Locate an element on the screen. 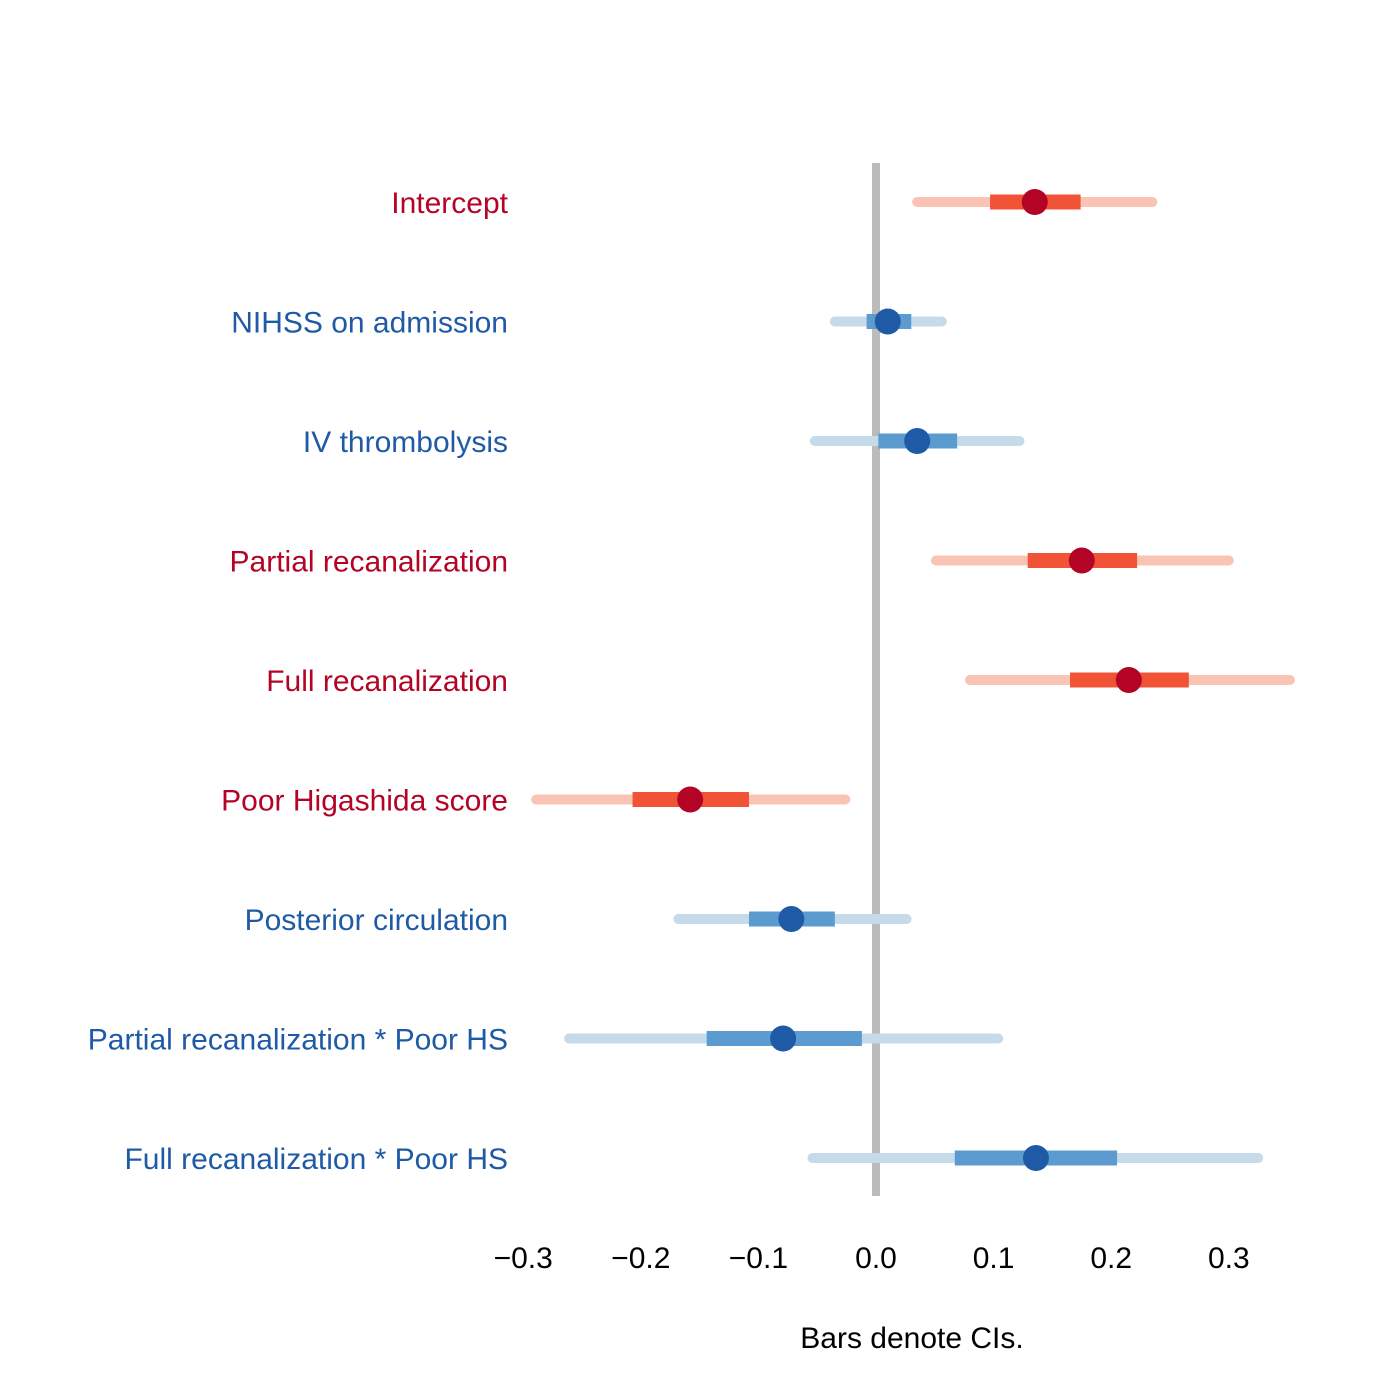 The width and height of the screenshot is (1400, 1400). x-axis-ticks: −0.3 −0.2 −0.1 0.0 0.1 0.2 0.3 is located at coordinates (872, 1258).